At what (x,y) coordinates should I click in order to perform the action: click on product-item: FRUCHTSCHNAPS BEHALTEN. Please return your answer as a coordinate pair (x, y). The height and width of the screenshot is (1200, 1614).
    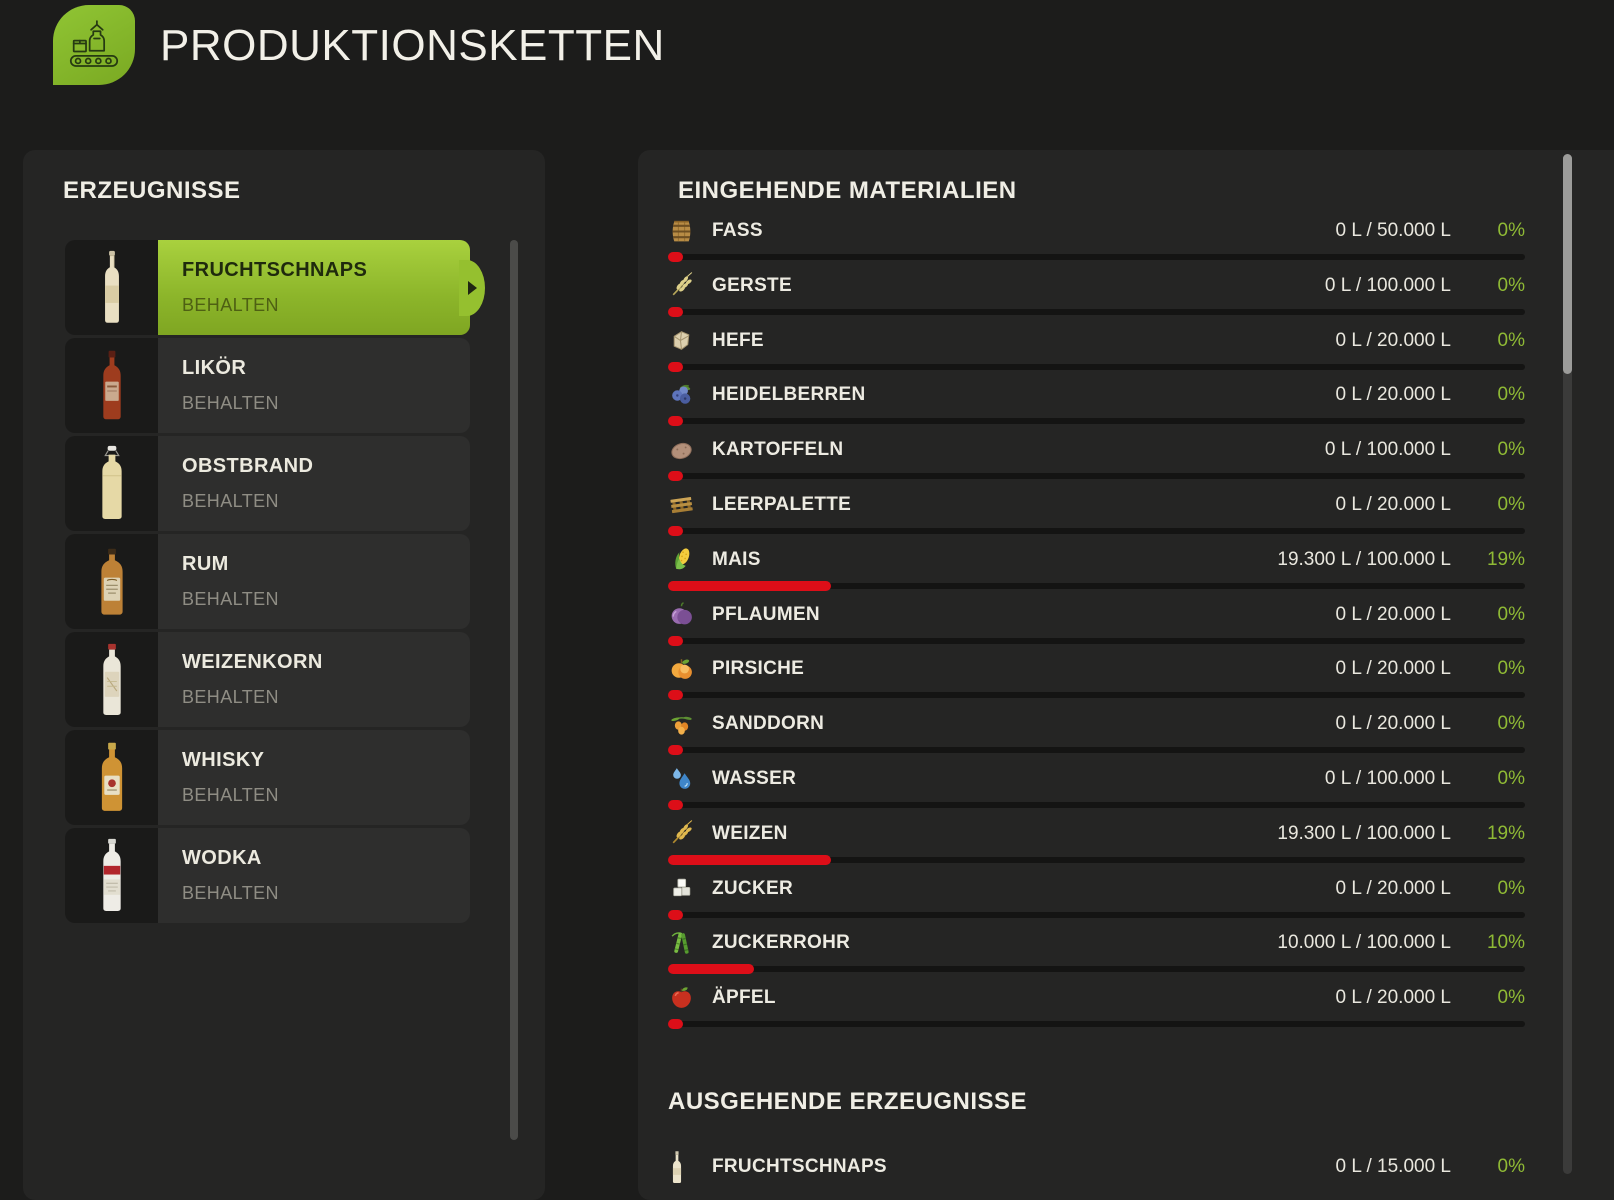
    Looking at the image, I should click on (275, 287).